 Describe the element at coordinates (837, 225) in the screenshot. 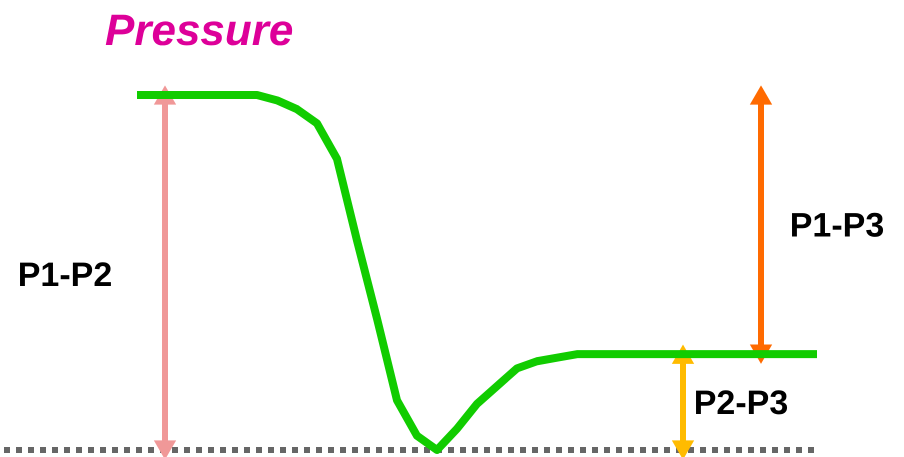

I see `annotation: P1-P3` at that location.